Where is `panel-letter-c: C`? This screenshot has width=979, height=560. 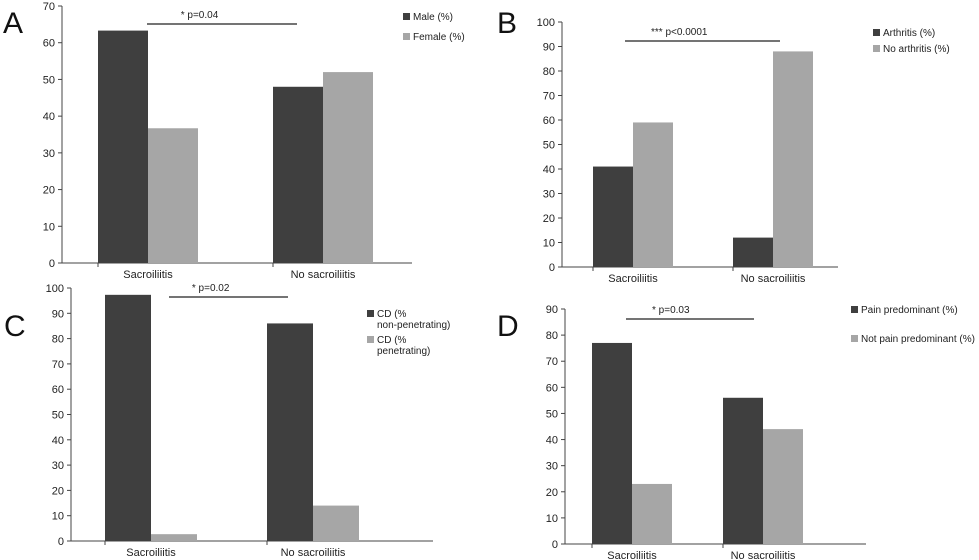 panel-letter-c: C is located at coordinates (15, 326).